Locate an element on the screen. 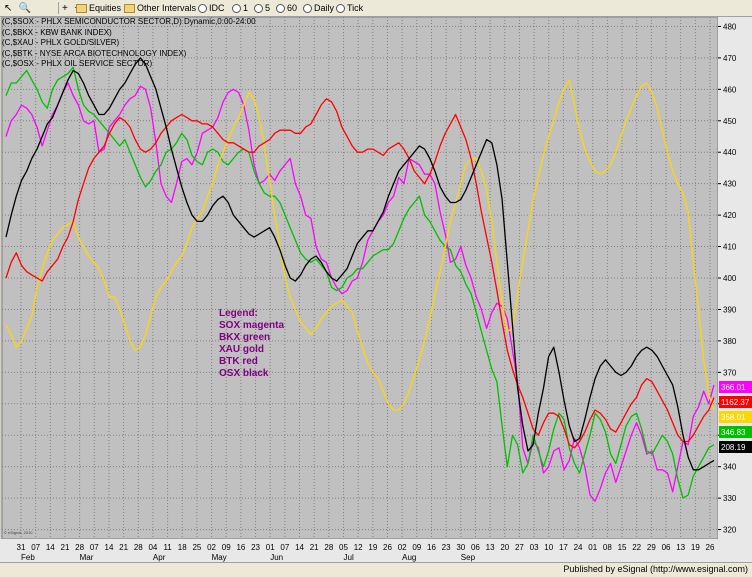 The width and height of the screenshot is (752, 577). interval-idc-label: IDC is located at coordinates (217, 8).